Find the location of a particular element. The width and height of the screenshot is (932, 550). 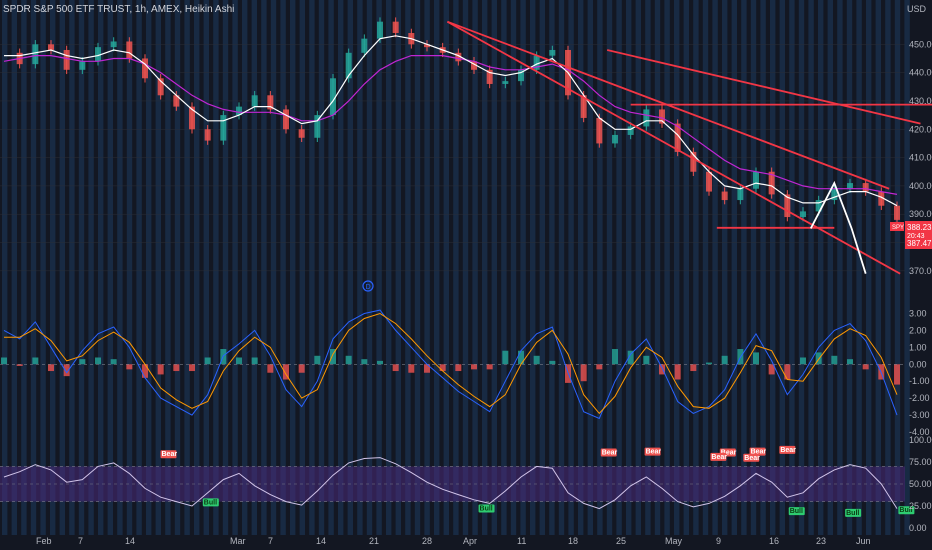

time-tick: Mar is located at coordinates (238, 541).